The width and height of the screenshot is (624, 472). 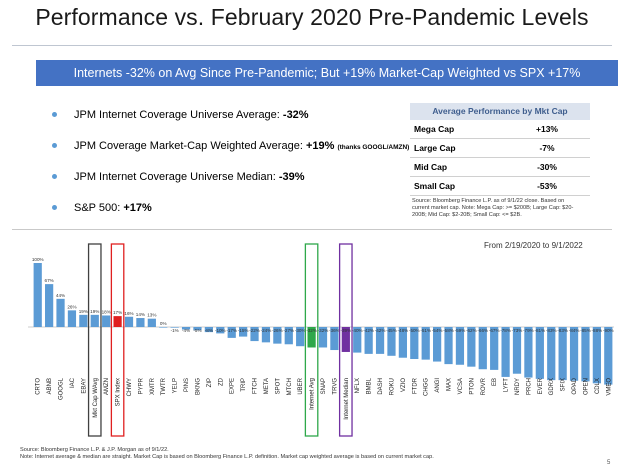 I want to click on category-label: NRDY, so click(x=518, y=386).